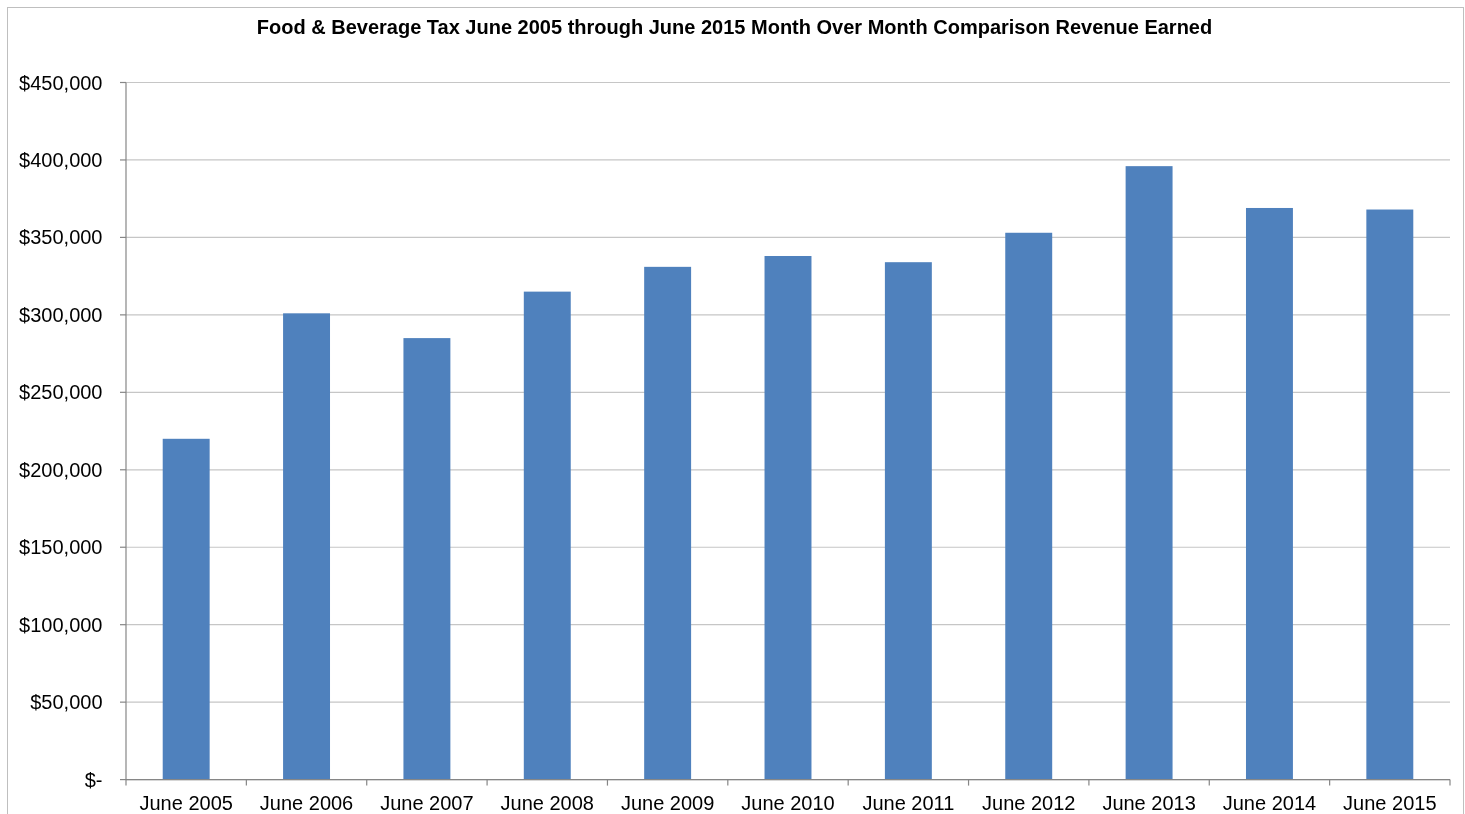 Image resolution: width=1465 pixels, height=814 pixels. Describe the element at coordinates (1029, 803) in the screenshot. I see `x-tick-label: June 2012` at that location.